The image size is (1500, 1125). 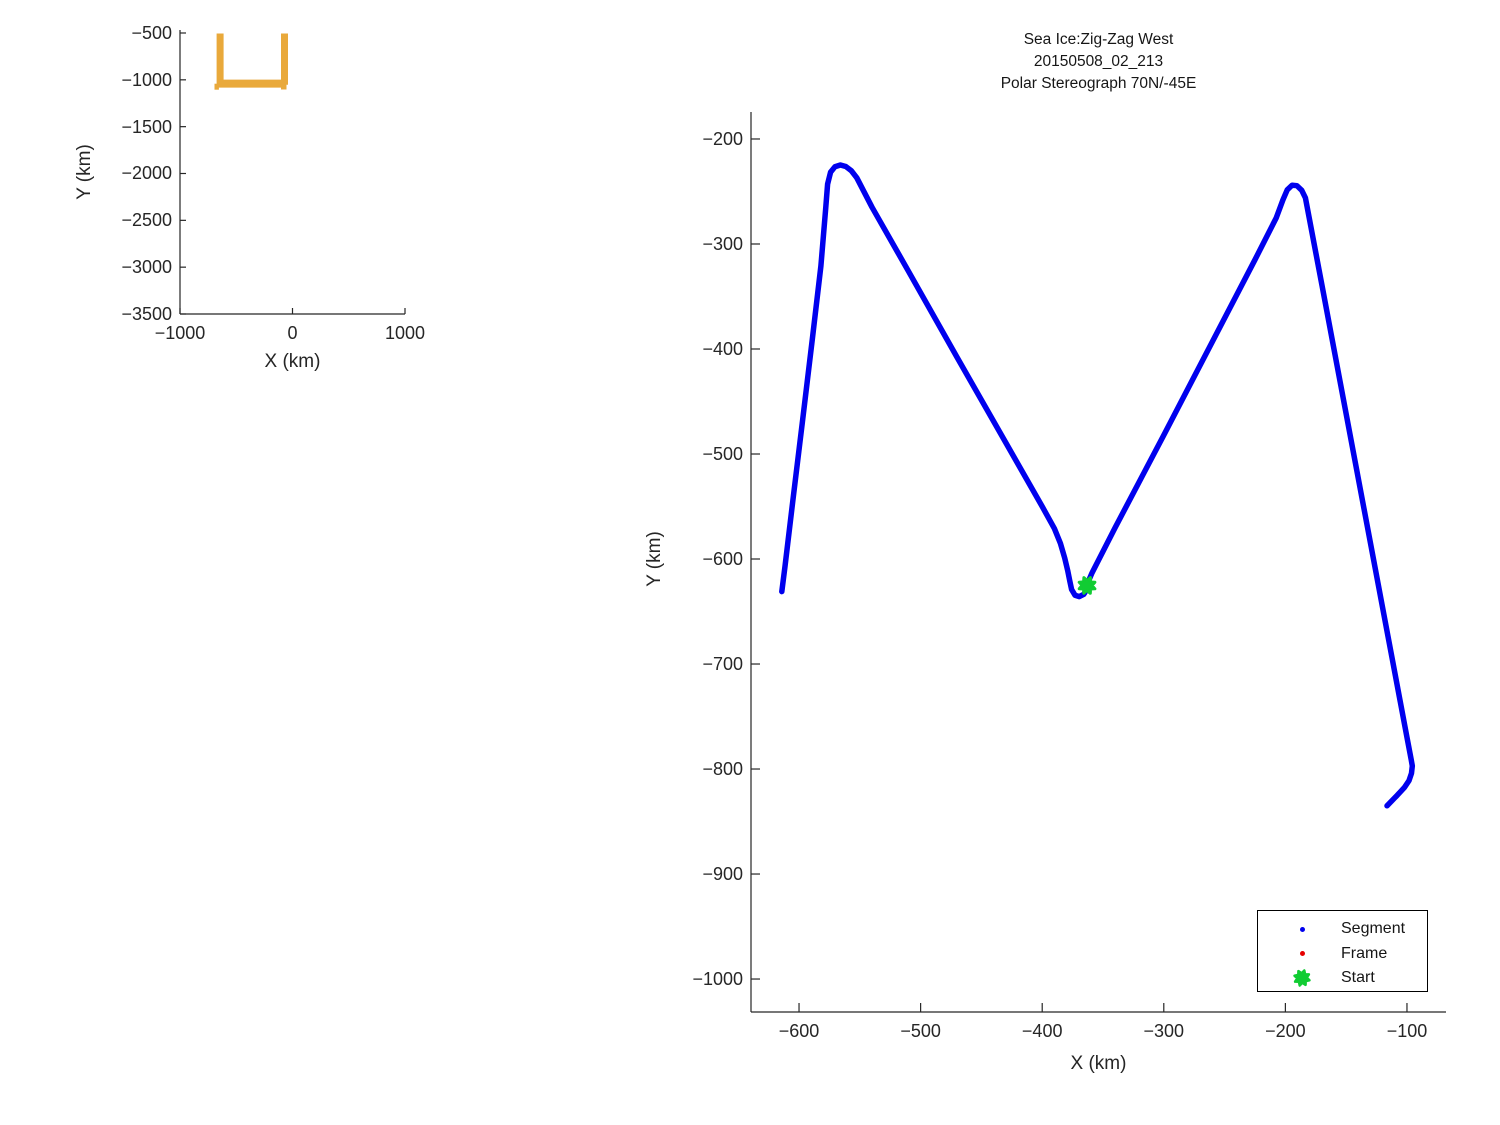 What do you see at coordinates (722, 243) in the screenshot?
I see `main-y-tick-label: −300` at bounding box center [722, 243].